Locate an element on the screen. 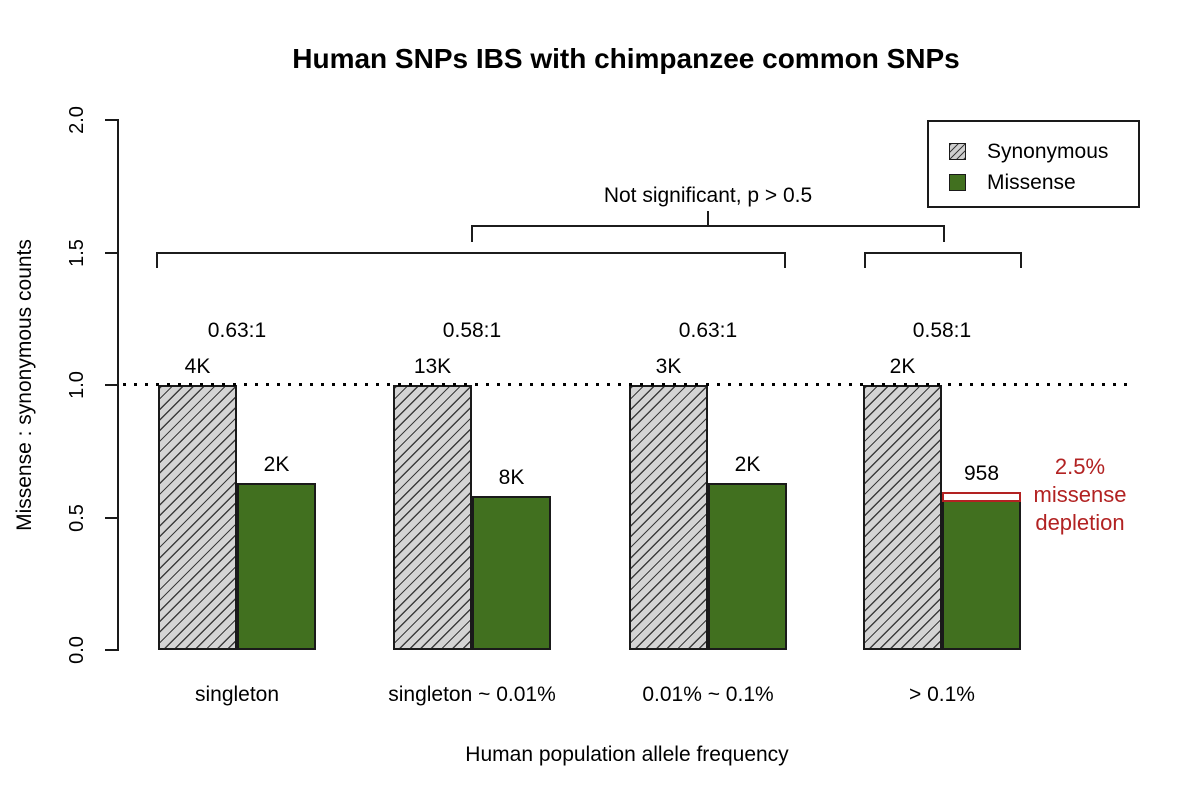 This screenshot has width=1200, height=800. y-tick-label: 1.5 is located at coordinates (77, 252).